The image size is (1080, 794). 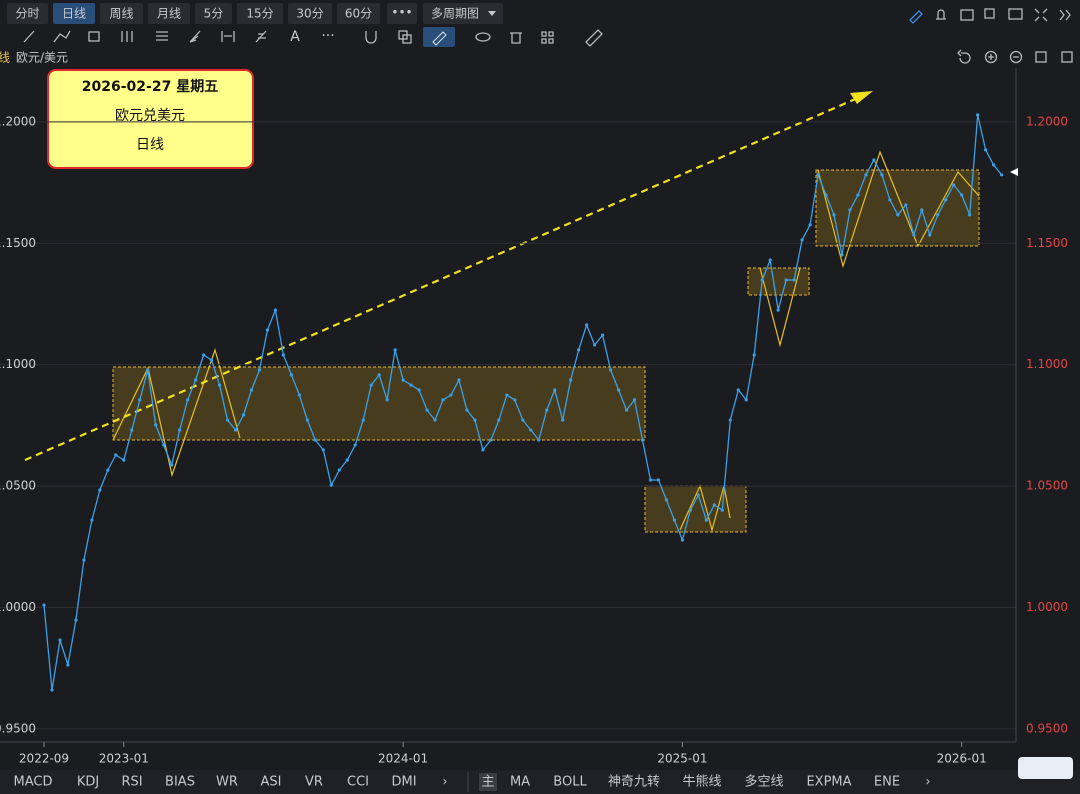 What do you see at coordinates (705, 508) in the screenshot?
I see `zigzag` at bounding box center [705, 508].